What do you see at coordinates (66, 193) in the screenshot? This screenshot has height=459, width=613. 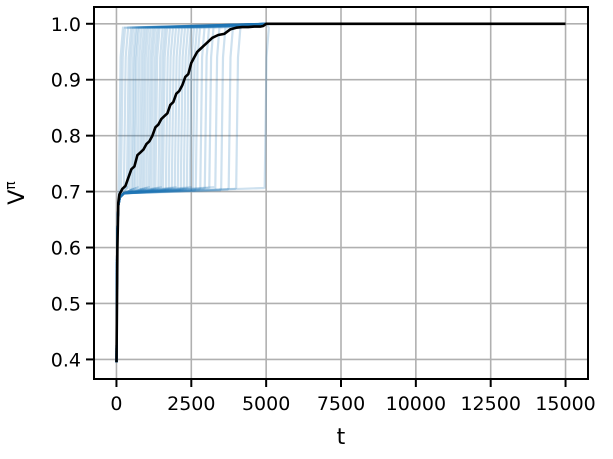 I see `y-tick-label: 0.7` at bounding box center [66, 193].